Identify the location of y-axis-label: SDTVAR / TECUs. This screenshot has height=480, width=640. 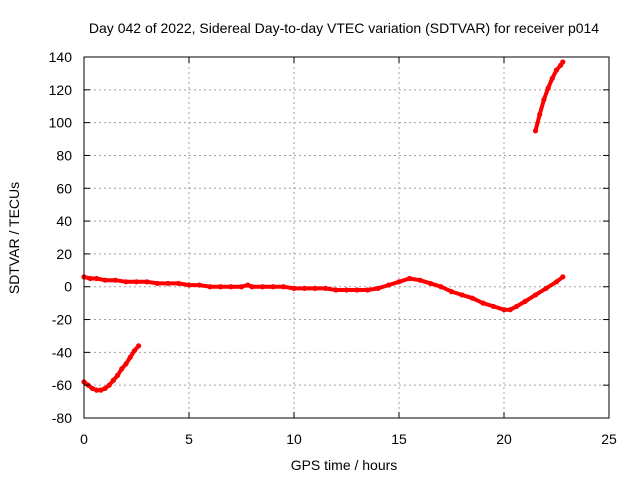
(14, 238).